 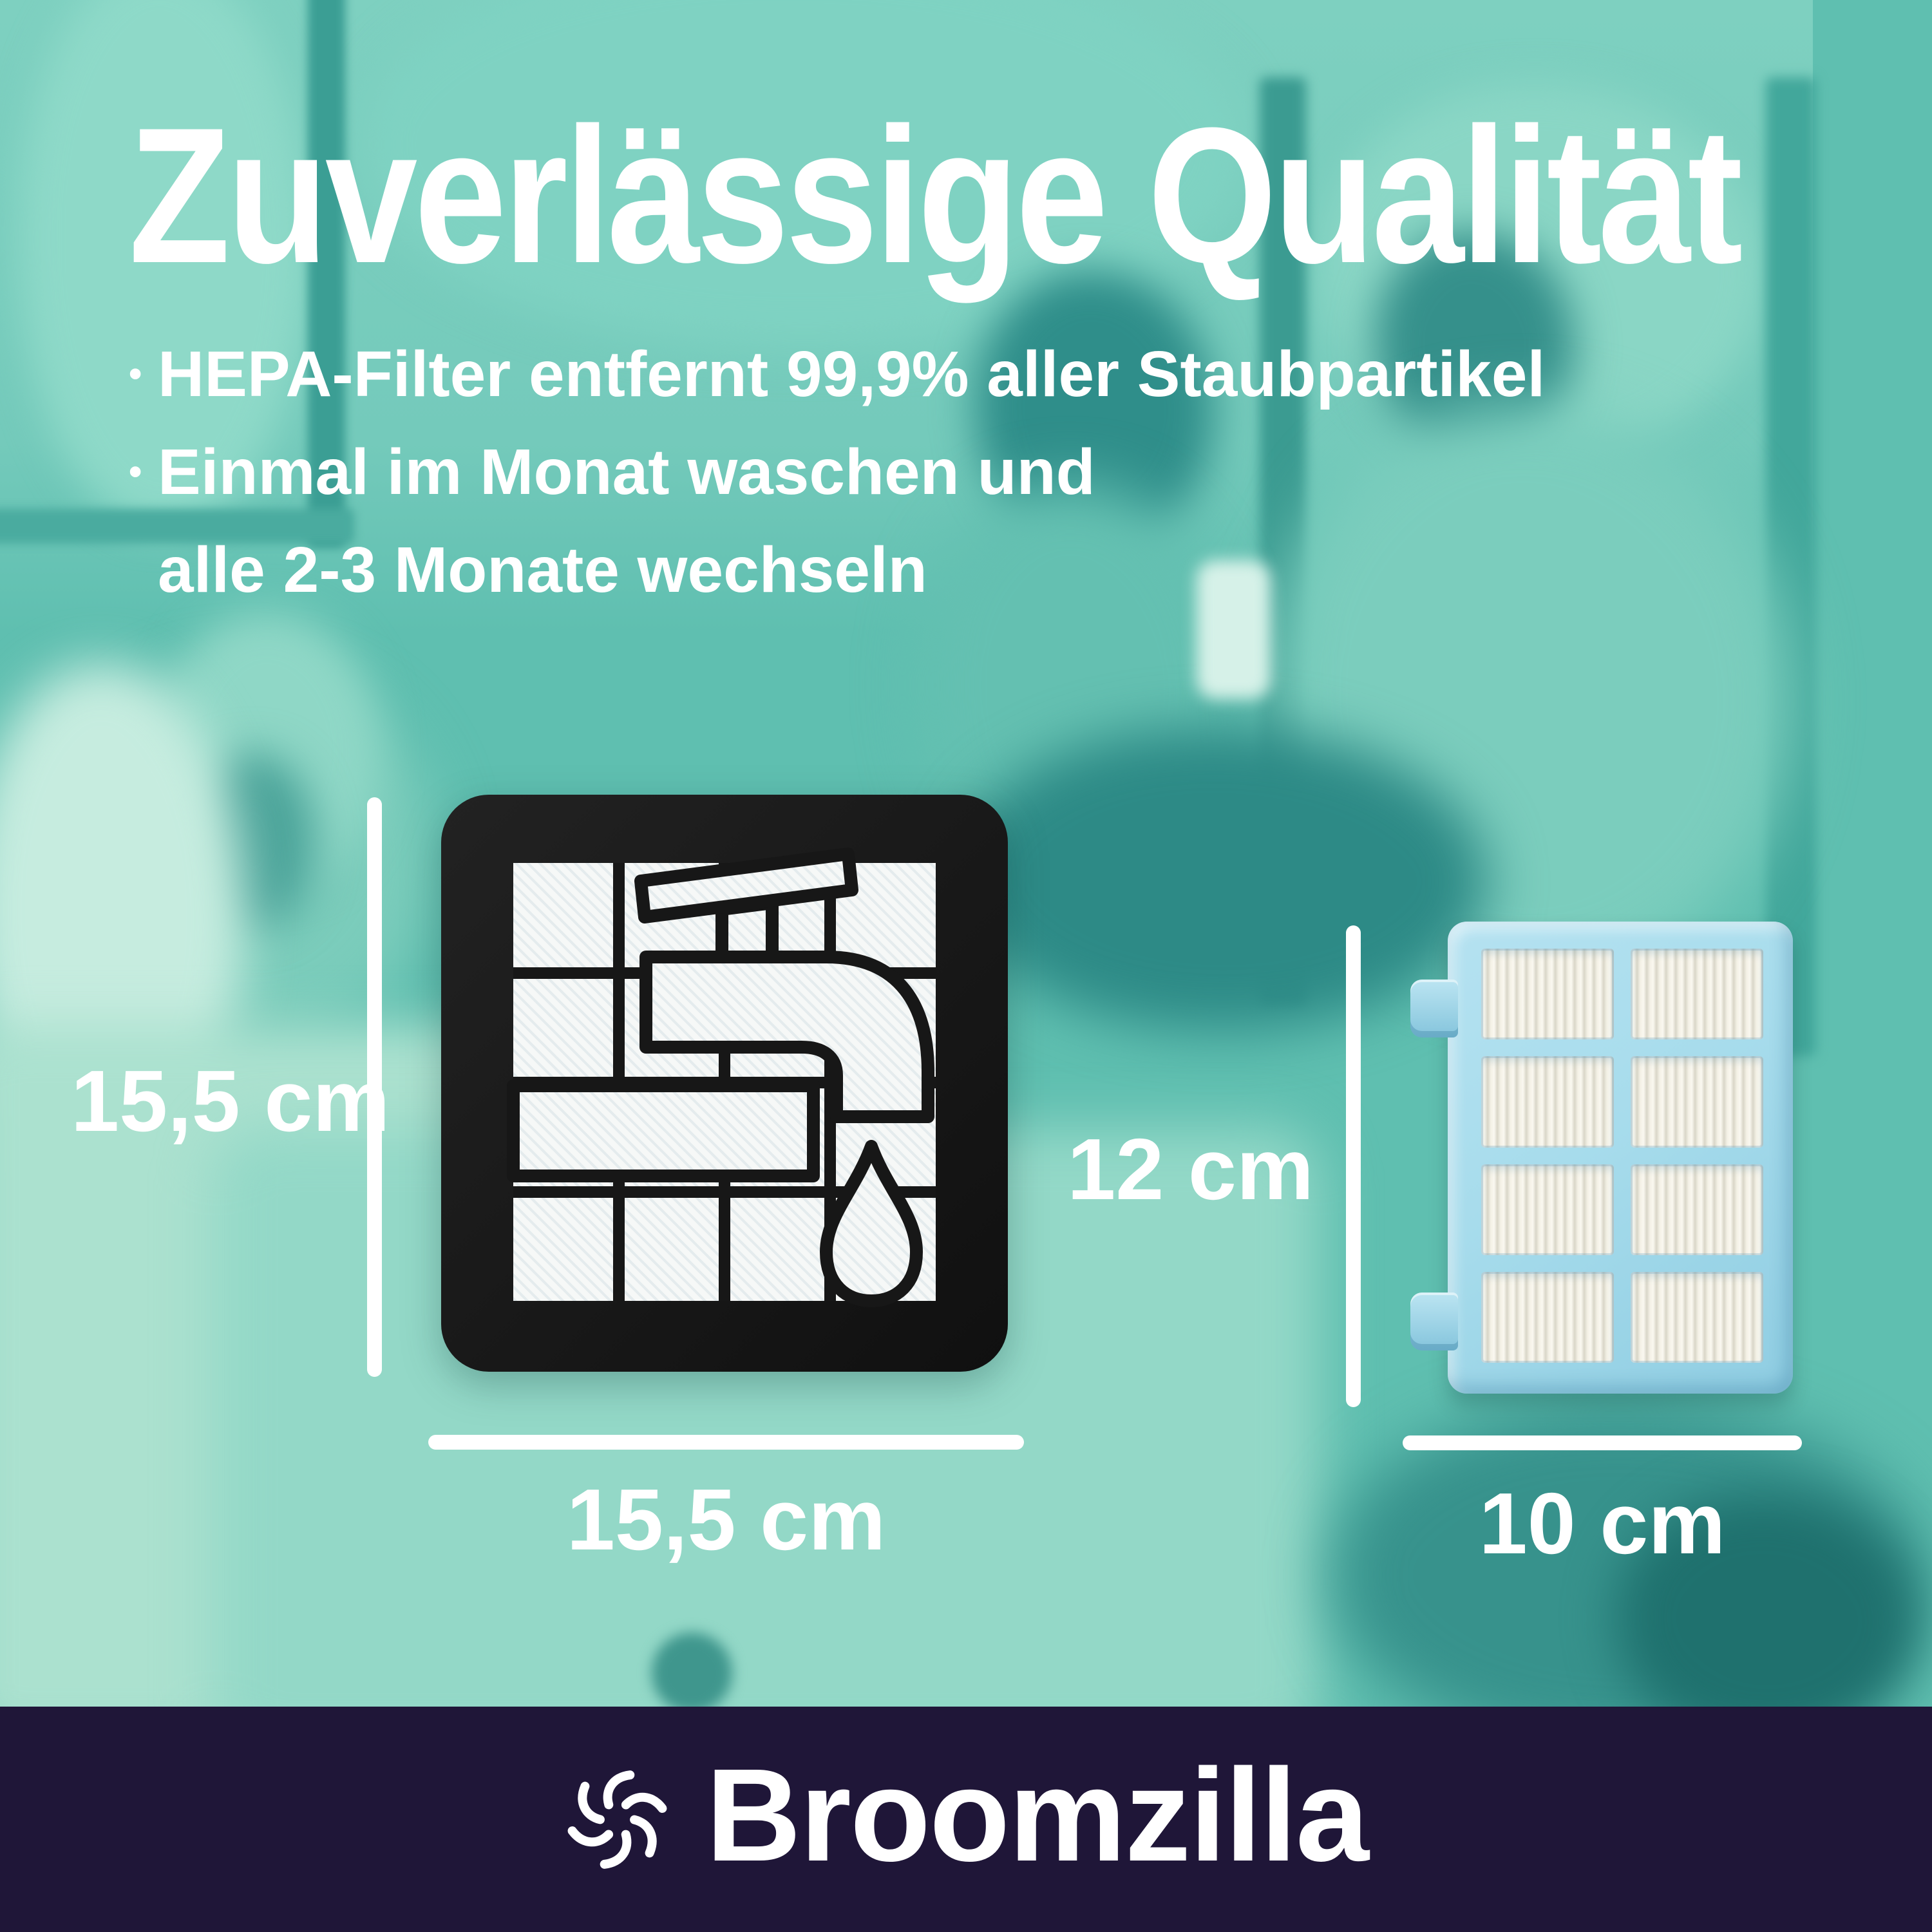 I want to click on hepa-filter-clip-top, so click(x=1434, y=1008).